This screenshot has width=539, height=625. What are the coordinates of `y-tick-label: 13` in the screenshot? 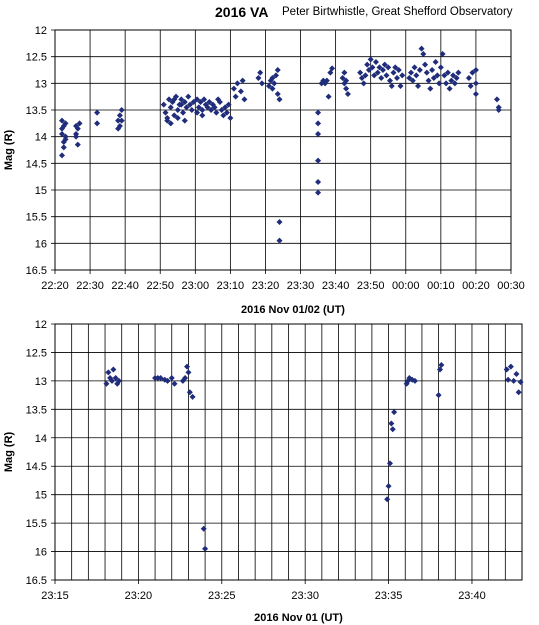 It's located at (41, 382).